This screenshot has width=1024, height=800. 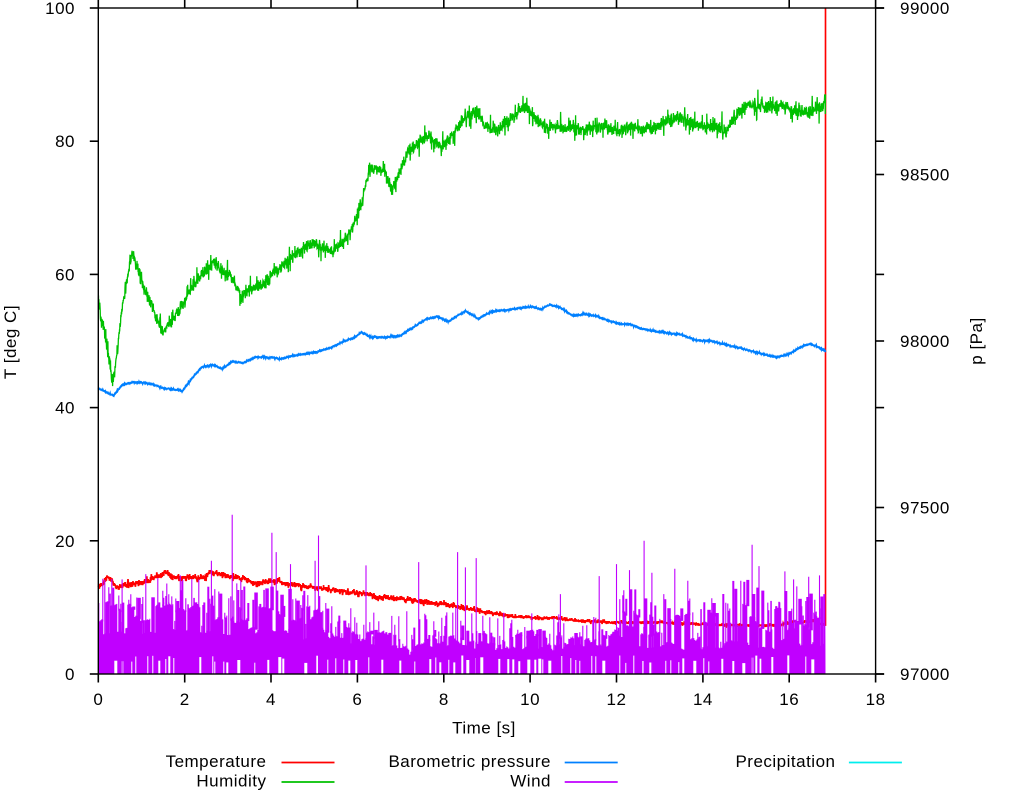 I want to click on svg-text: 8, so click(x=444, y=699).